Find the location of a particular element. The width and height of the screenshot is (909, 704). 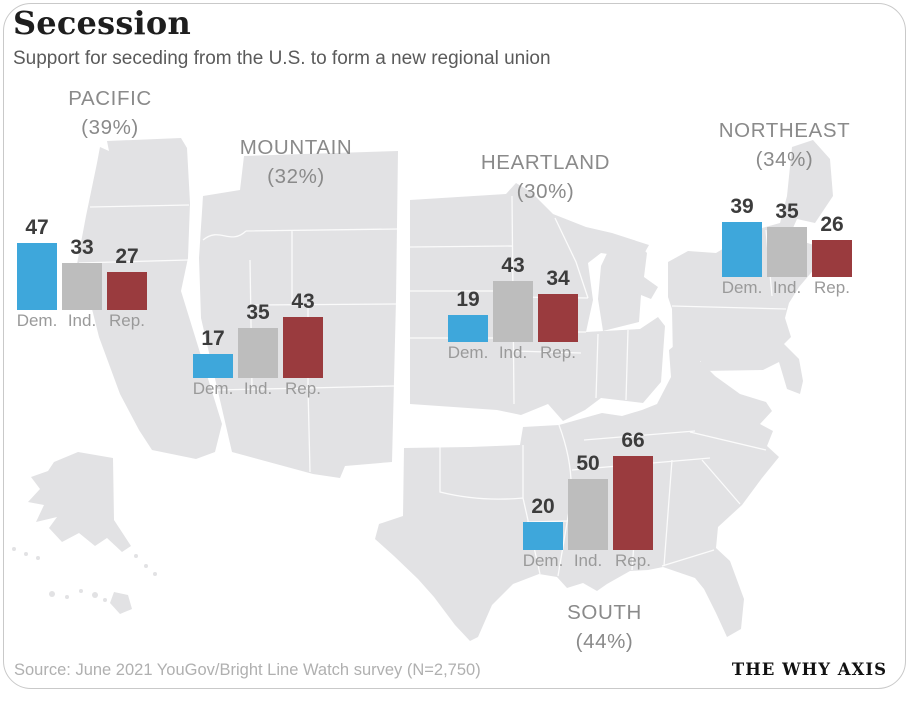

region-support: (34%) is located at coordinates (784, 159).